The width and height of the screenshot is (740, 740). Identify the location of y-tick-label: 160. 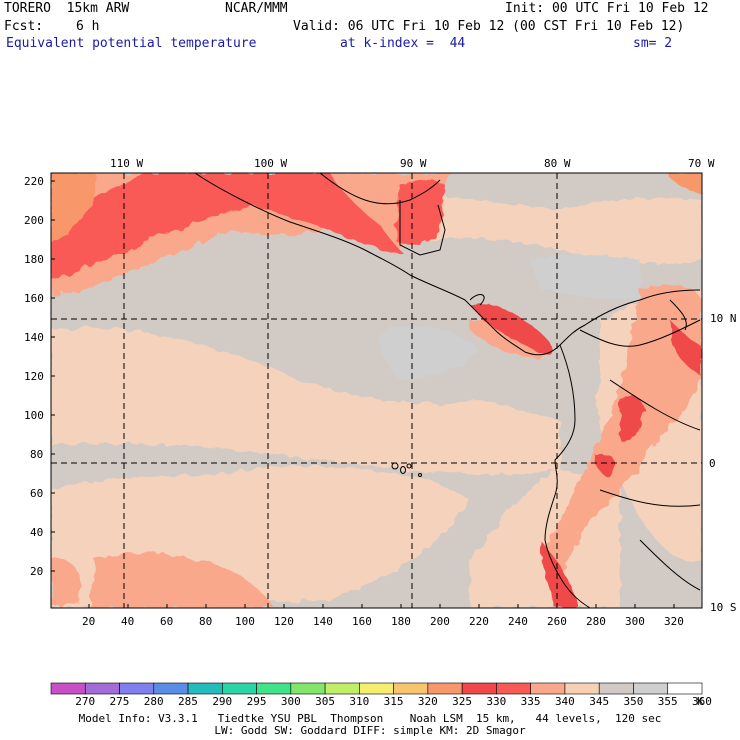
(34, 298).